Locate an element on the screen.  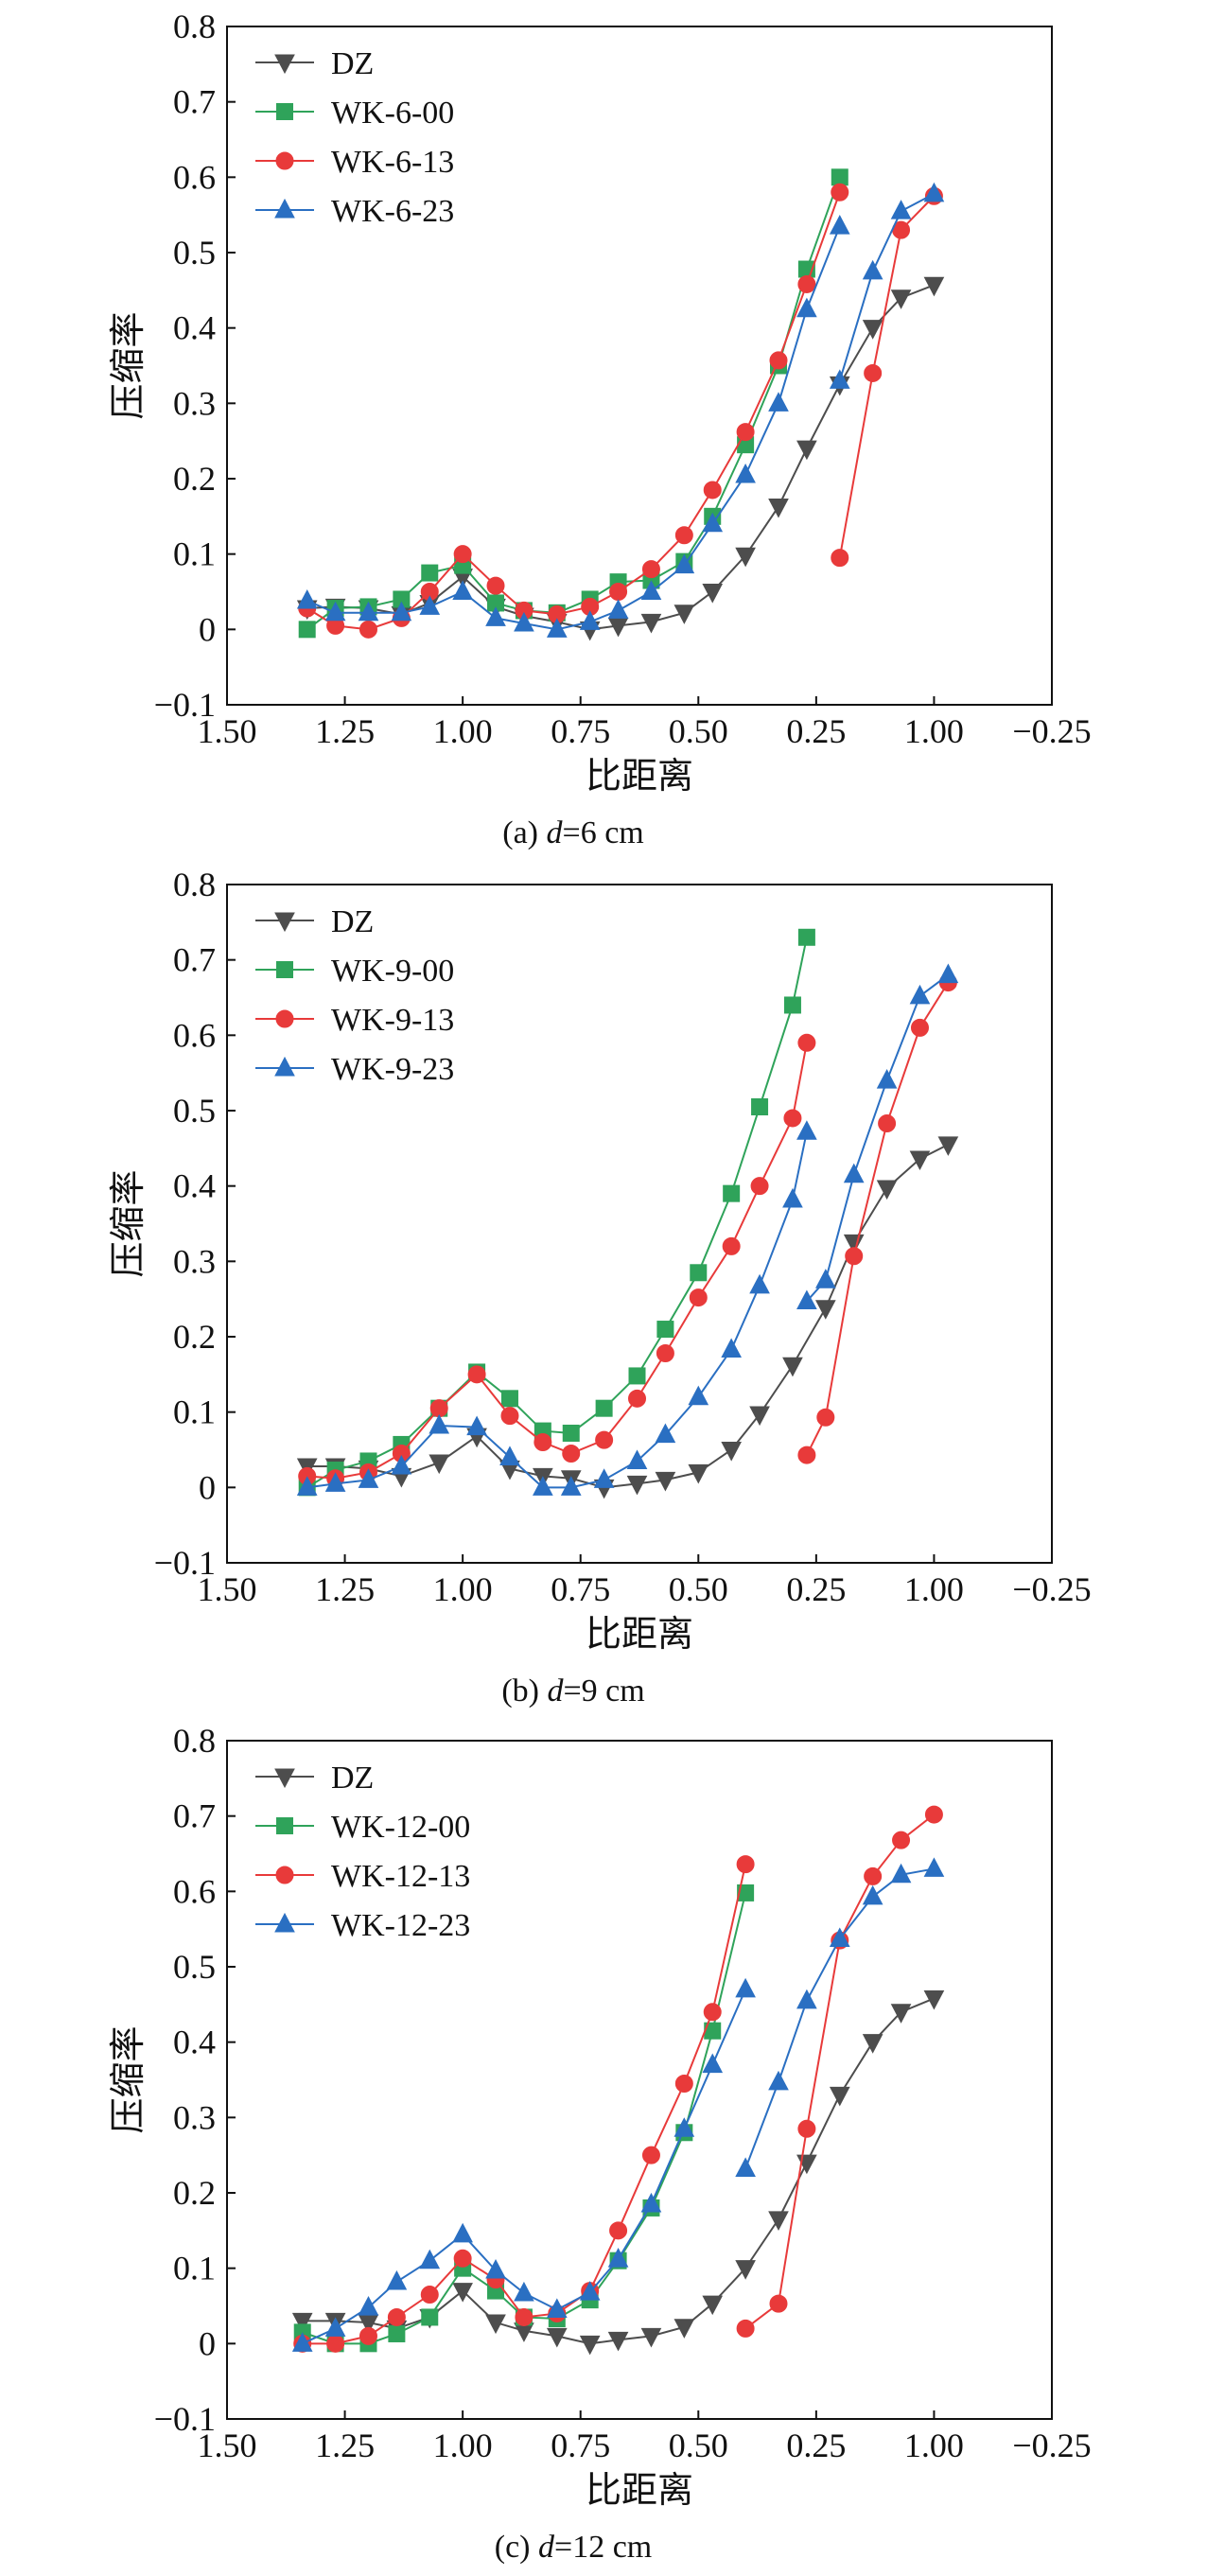
legend-label: WK-12-23 is located at coordinates (400, 1926).